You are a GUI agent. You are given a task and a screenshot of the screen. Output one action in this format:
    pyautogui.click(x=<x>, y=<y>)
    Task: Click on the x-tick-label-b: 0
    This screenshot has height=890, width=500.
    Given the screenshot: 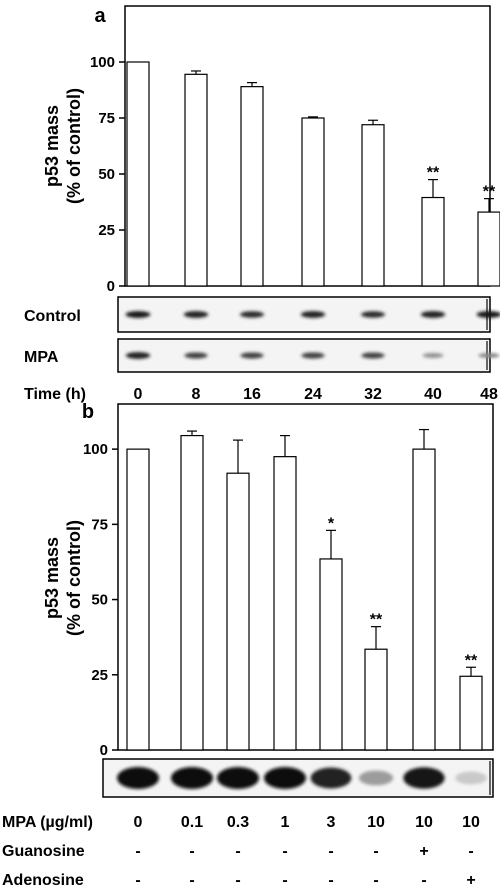 What is the action you would take?
    pyautogui.click(x=138, y=822)
    